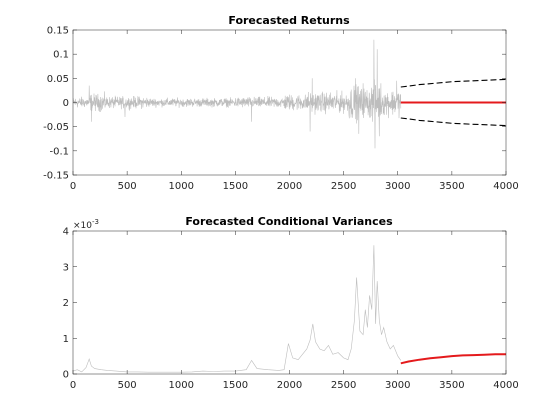 The height and width of the screenshot is (420, 560). I want to click on variances-x-tick-label: 3000, so click(397, 385).